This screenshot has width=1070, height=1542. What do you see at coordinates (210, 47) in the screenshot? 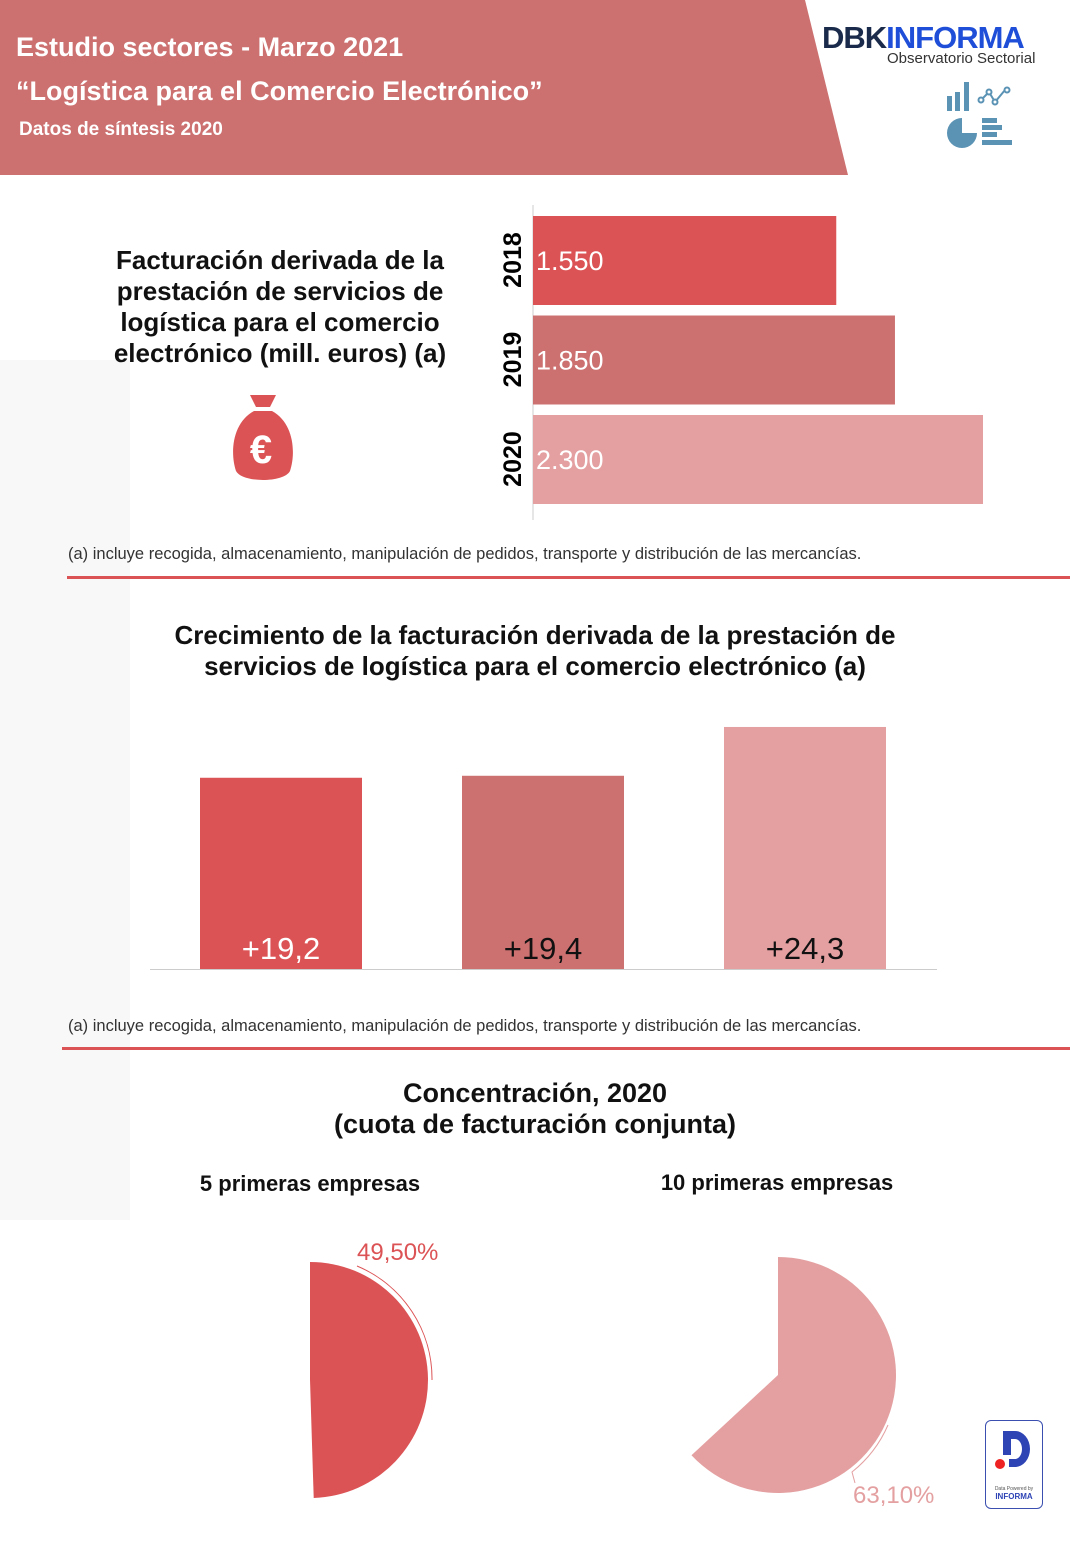
I see `header-title: Estudio sectores - Marzo 2021` at bounding box center [210, 47].